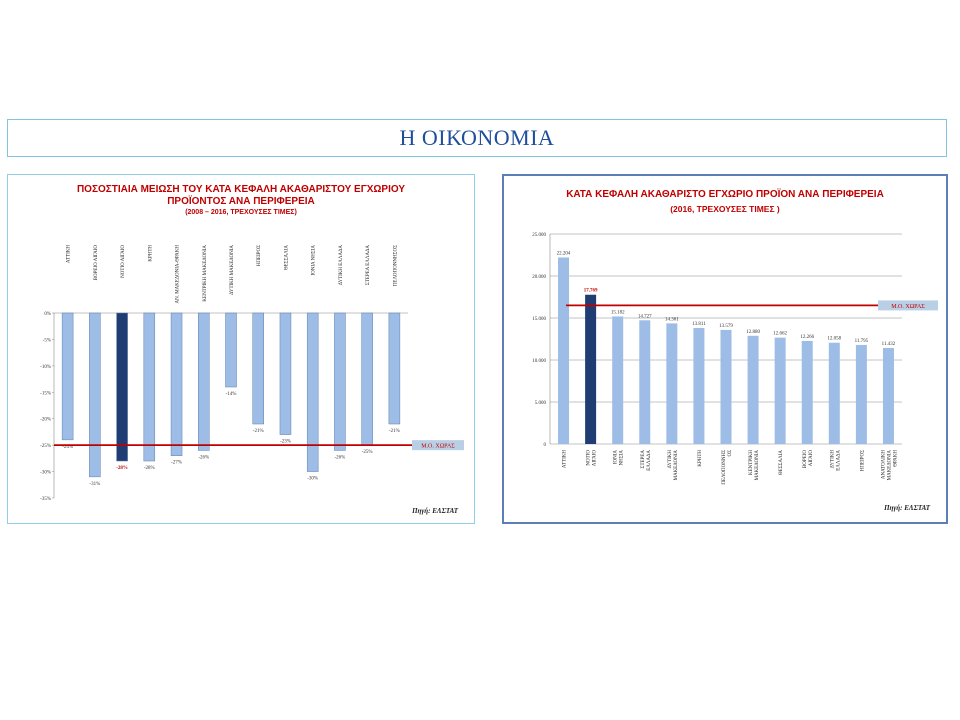 This screenshot has width=960, height=720. I want to click on right-average-label-box, so click(908, 305).